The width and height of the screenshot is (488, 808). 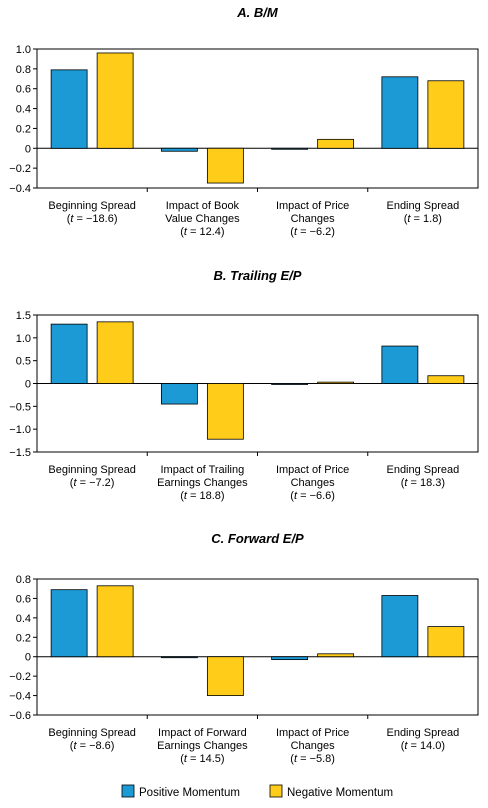 I want to click on t-stat-label: (t = 1.8), so click(x=423, y=219).